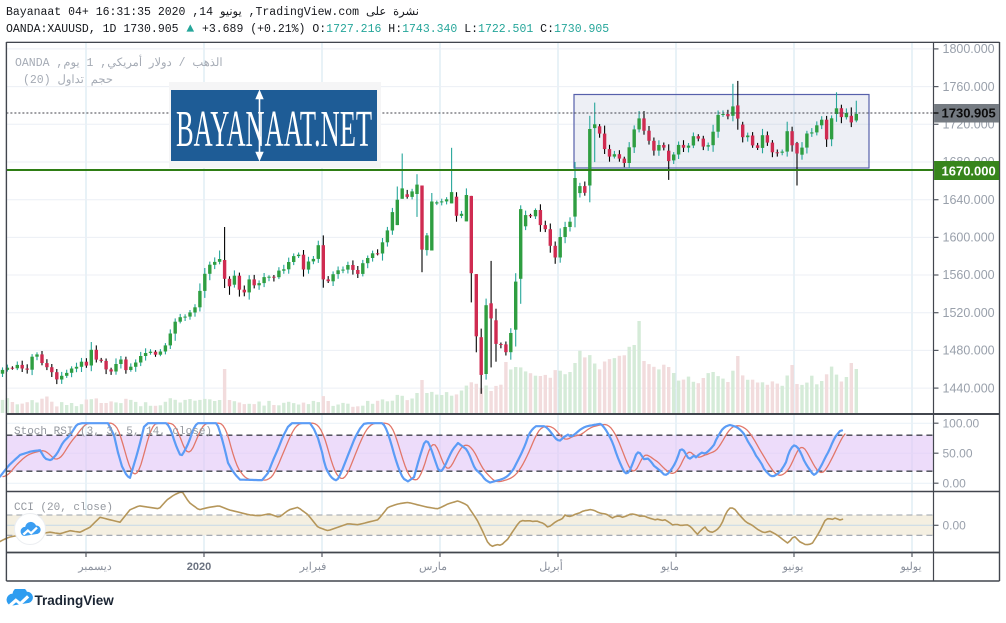 The height and width of the screenshot is (623, 1006). What do you see at coordinates (969, 238) in the screenshot?
I see `svg-text: 1600.000` at bounding box center [969, 238].